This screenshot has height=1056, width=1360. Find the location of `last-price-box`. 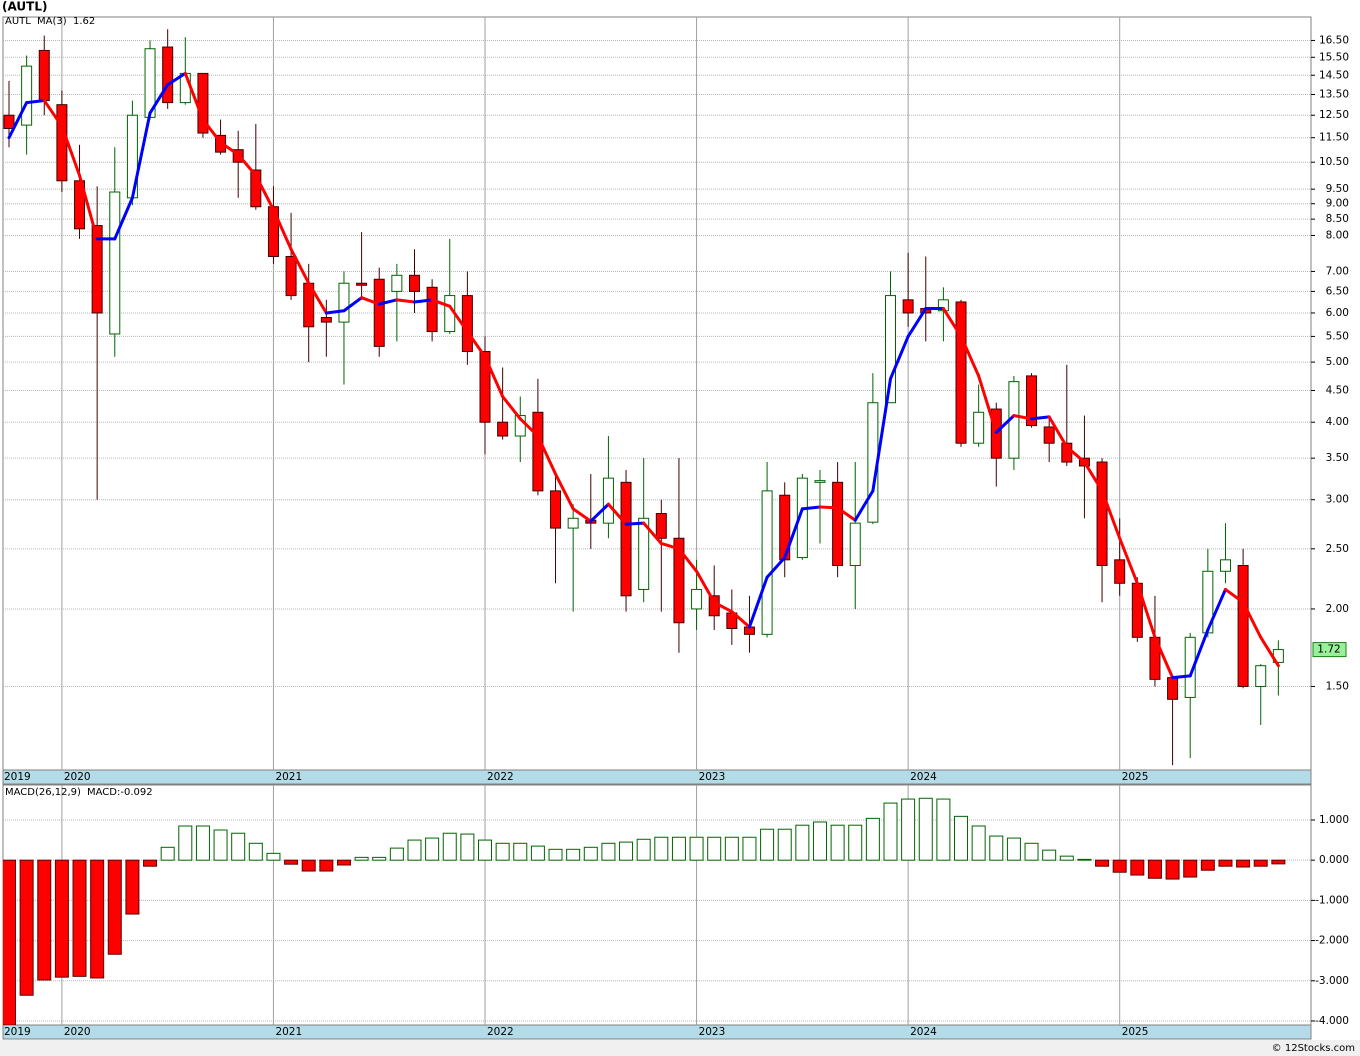

last-price-box is located at coordinates (1329, 650).